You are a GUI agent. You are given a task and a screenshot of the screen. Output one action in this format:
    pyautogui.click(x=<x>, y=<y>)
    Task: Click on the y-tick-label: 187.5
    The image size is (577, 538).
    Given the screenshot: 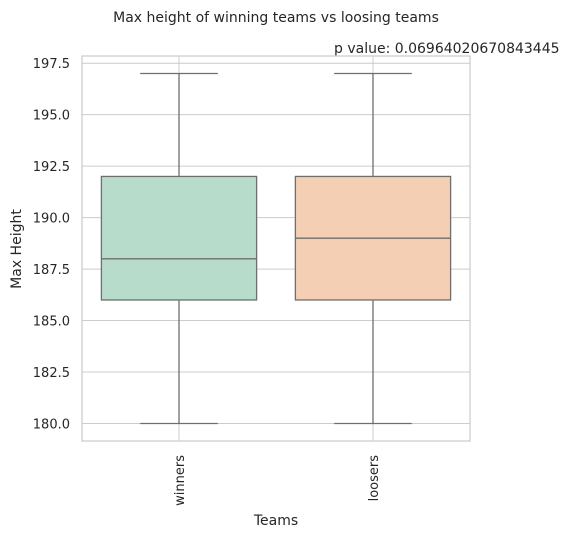 What is the action you would take?
    pyautogui.click(x=51, y=270)
    